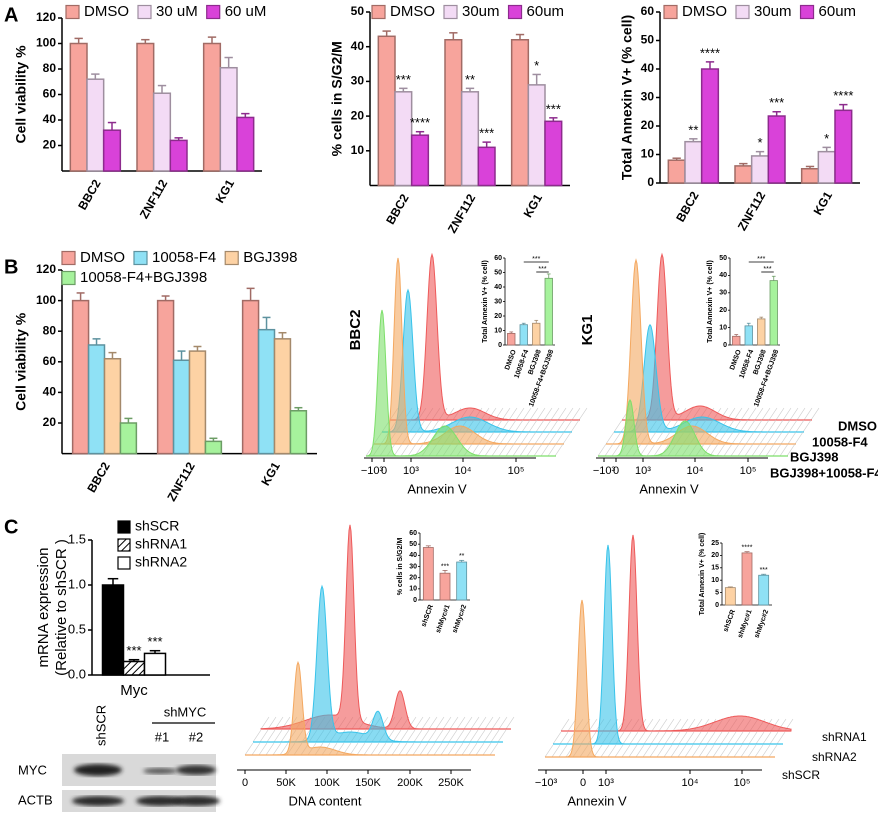 The width and height of the screenshot is (878, 817). I want to click on y-tick-label: 30, so click(723, 293).